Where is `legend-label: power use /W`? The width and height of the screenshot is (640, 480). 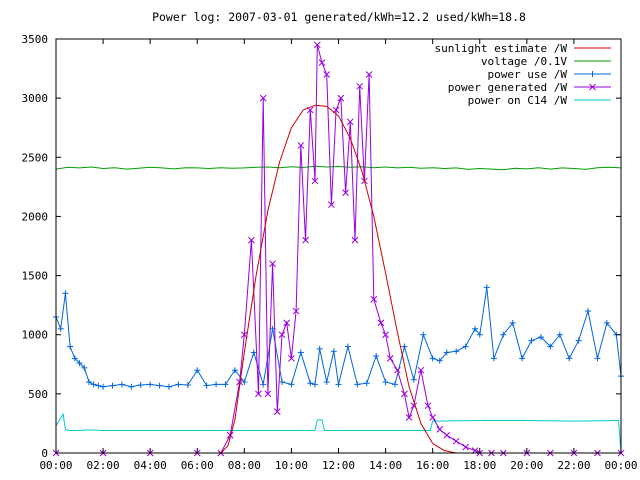
legend-label: power use /W is located at coordinates (528, 74).